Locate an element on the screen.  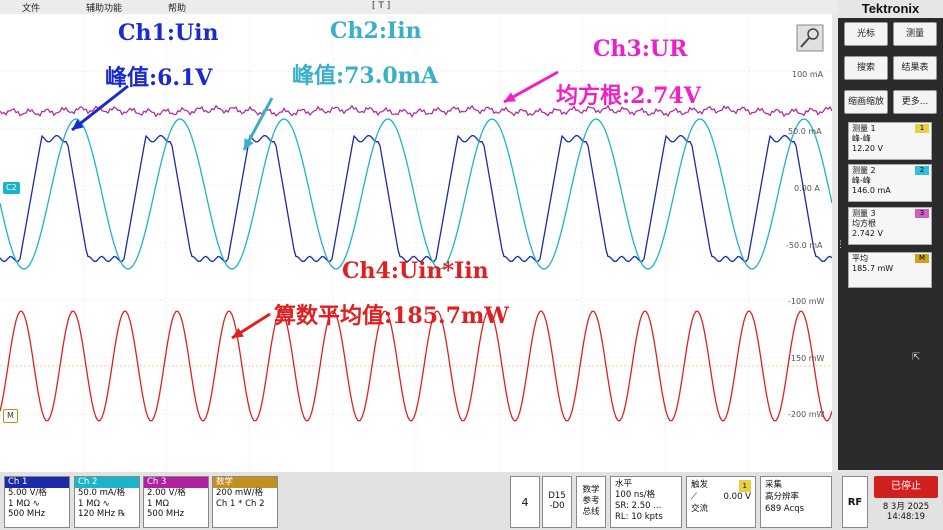
trigger-source-badge: 1 is located at coordinates (744, 486).